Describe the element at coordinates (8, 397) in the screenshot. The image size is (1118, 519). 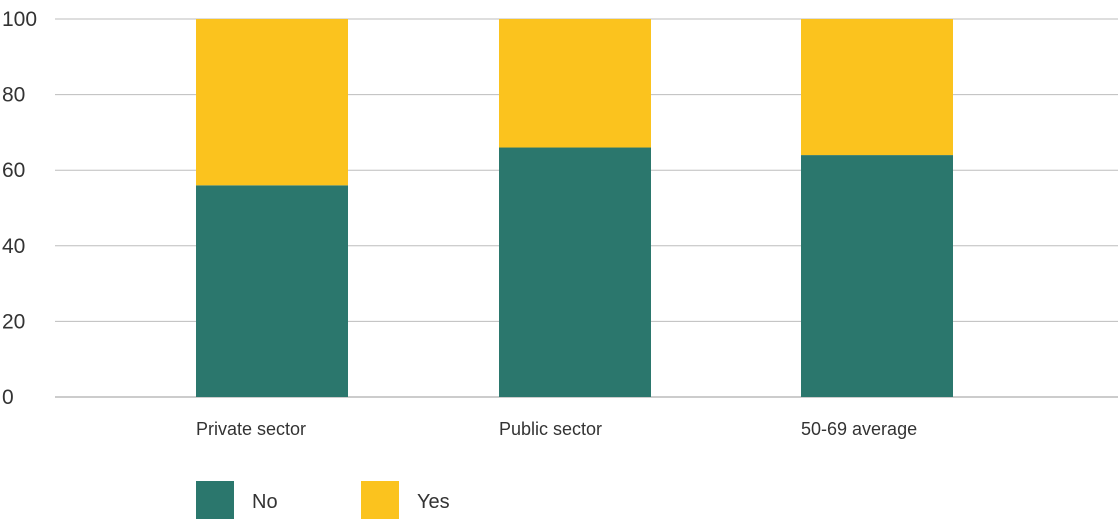
I see `y-tick-label: 0` at that location.